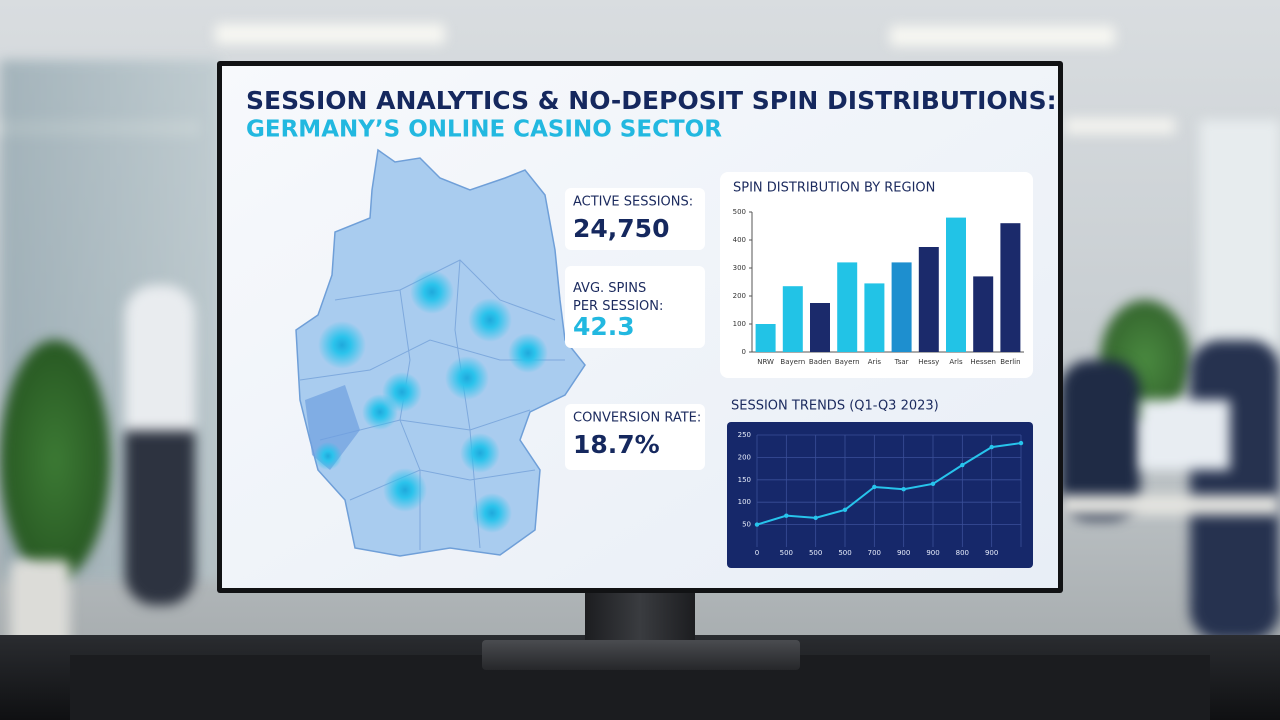 The height and width of the screenshot is (720, 1280). Describe the element at coordinates (956, 362) in the screenshot. I see `x-tick-label: Arls` at that location.